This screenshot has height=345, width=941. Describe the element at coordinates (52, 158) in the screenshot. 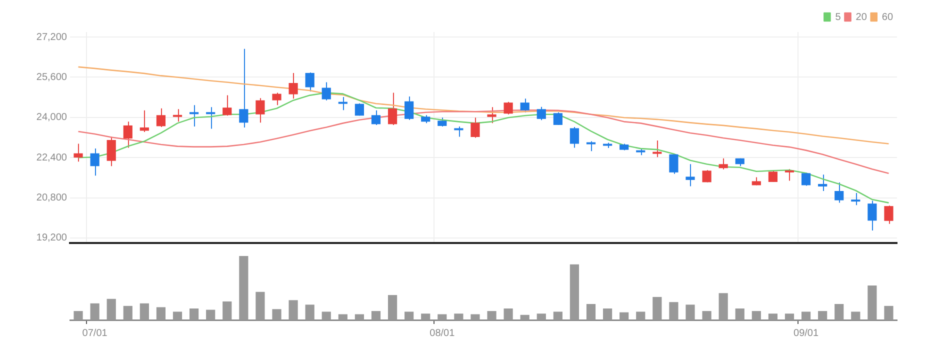

I see `y-tick-label: 22,400` at that location.